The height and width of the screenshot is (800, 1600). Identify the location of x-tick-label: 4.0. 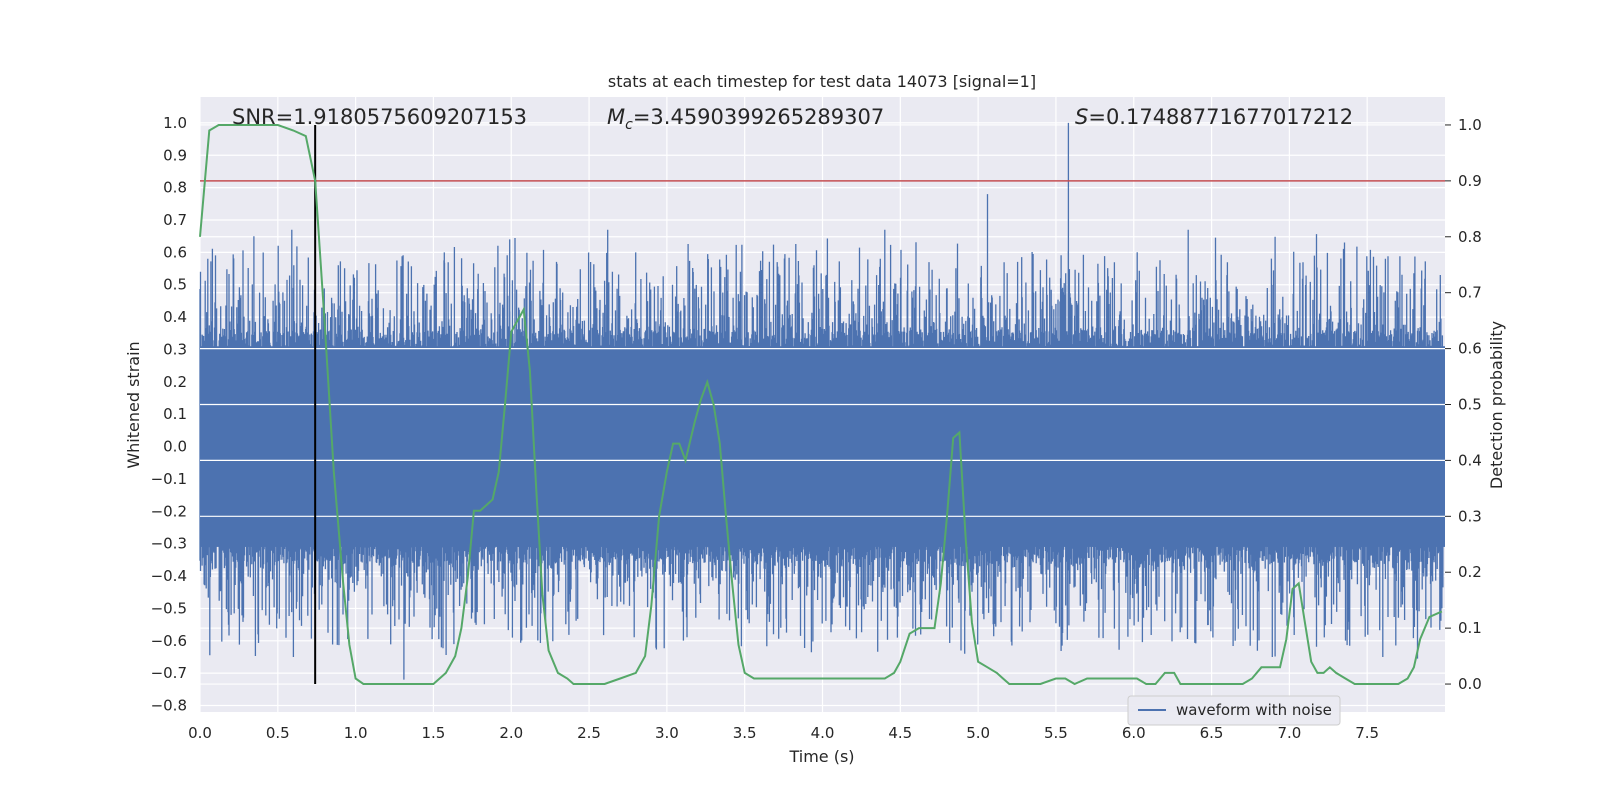
(823, 733).